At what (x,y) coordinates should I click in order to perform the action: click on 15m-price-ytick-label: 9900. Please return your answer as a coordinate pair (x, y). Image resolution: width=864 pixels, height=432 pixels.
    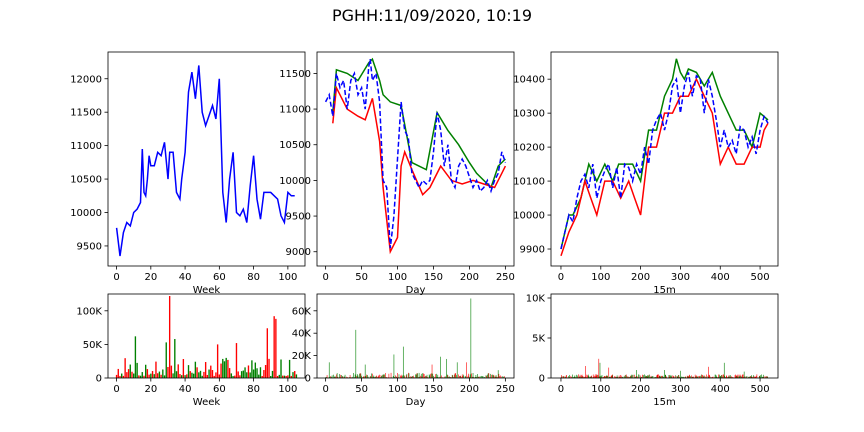
    Looking at the image, I should click on (532, 250).